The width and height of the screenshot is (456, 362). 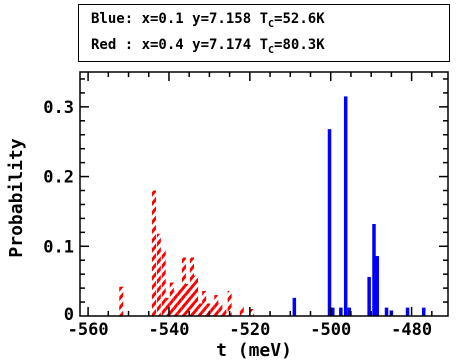 I want to click on legend-blue-subscript: C, so click(x=271, y=24).